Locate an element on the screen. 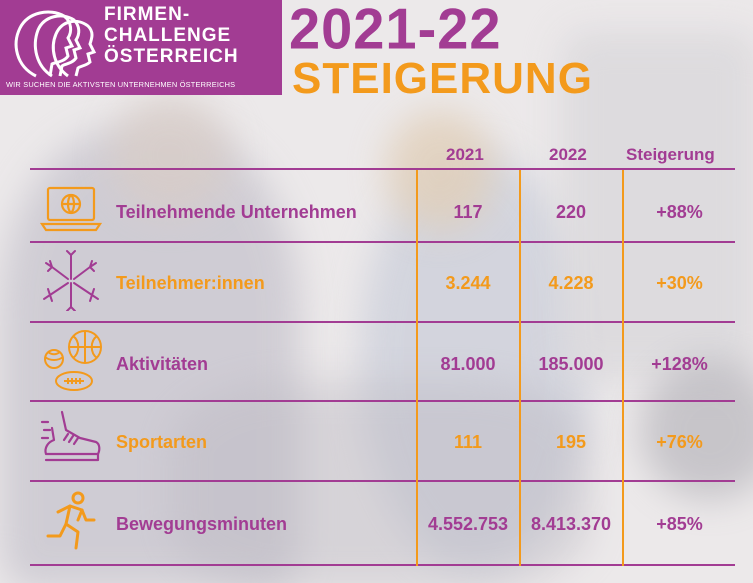 The width and height of the screenshot is (753, 583). logo-line-1: FIRMEN- is located at coordinates (147, 14).